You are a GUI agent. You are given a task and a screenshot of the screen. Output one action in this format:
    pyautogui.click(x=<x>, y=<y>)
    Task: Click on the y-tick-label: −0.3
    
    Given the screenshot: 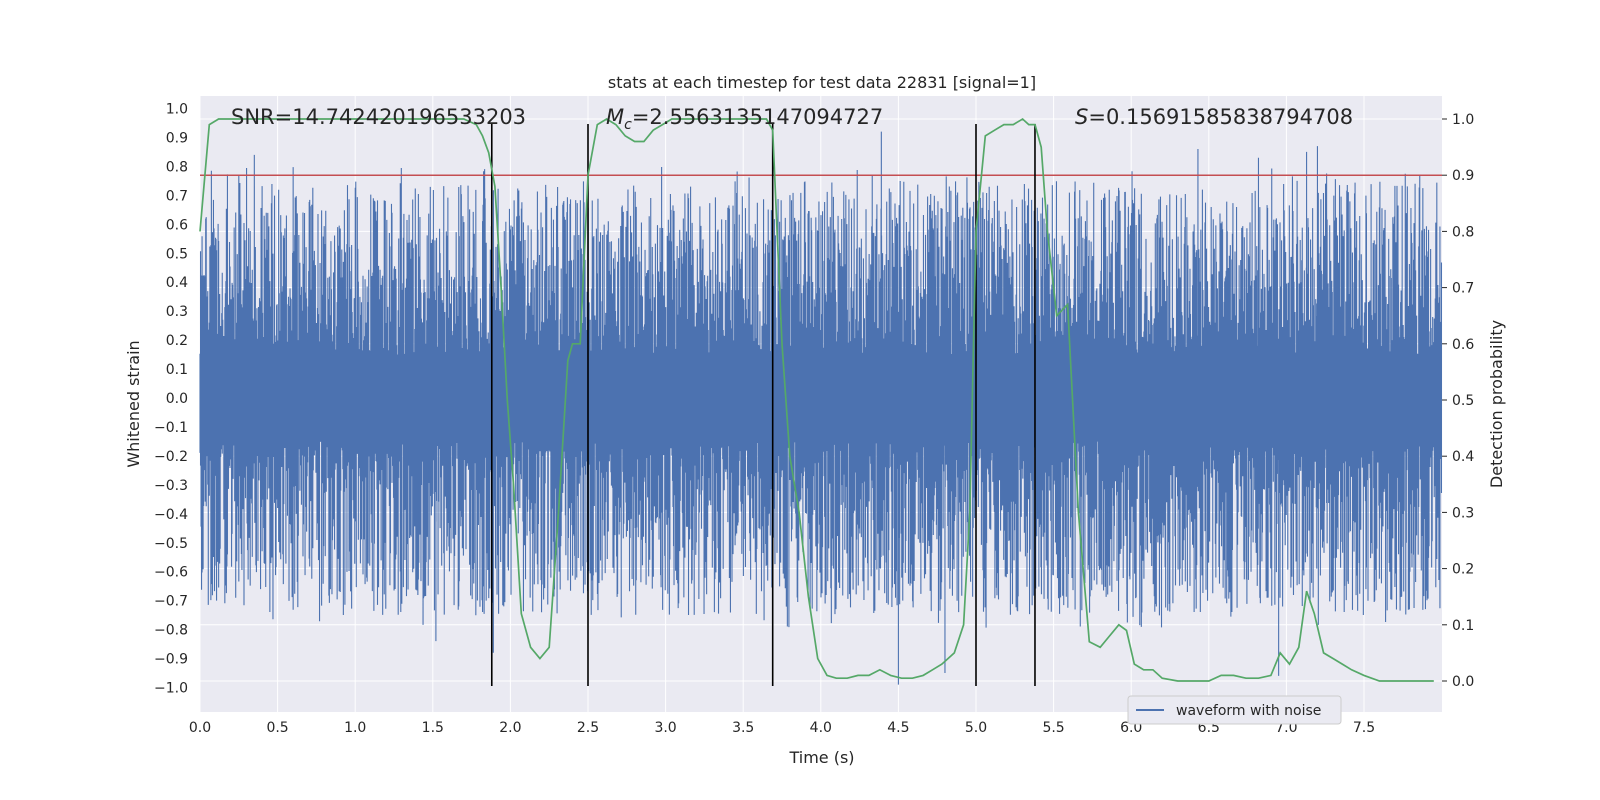 What is the action you would take?
    pyautogui.click(x=171, y=486)
    